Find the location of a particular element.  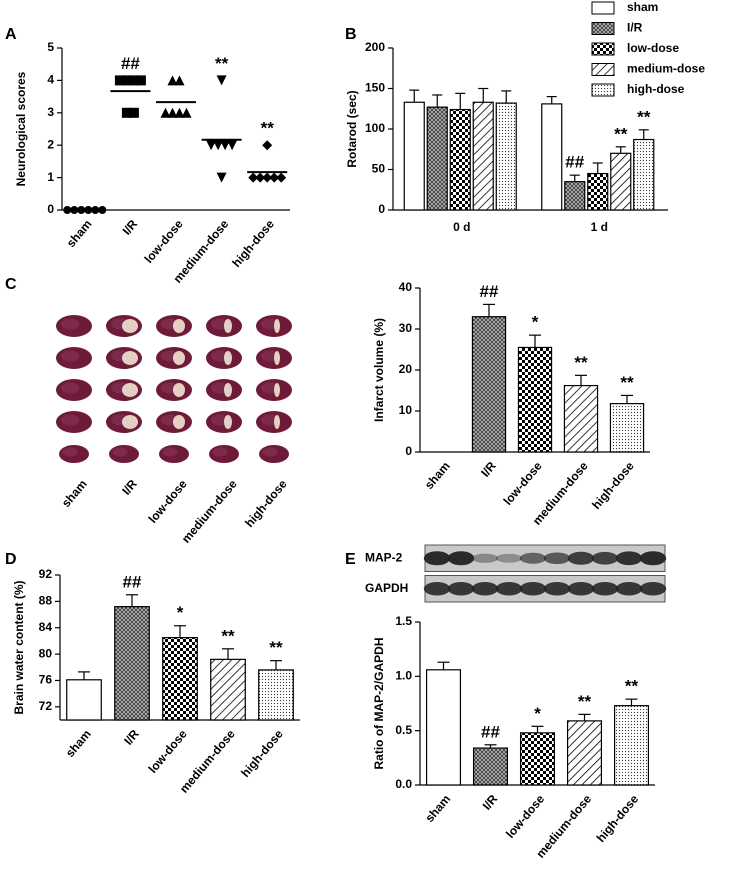

y-tick-label: 0.0 is located at coordinates (403, 784).